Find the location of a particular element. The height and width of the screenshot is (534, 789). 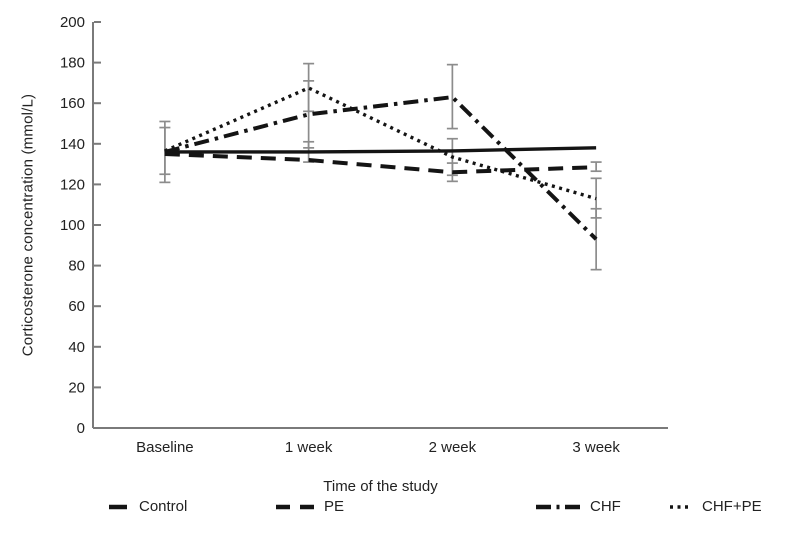

x-category-labels: Baseline 1 week 2 week 3 week is located at coordinates (378, 447).